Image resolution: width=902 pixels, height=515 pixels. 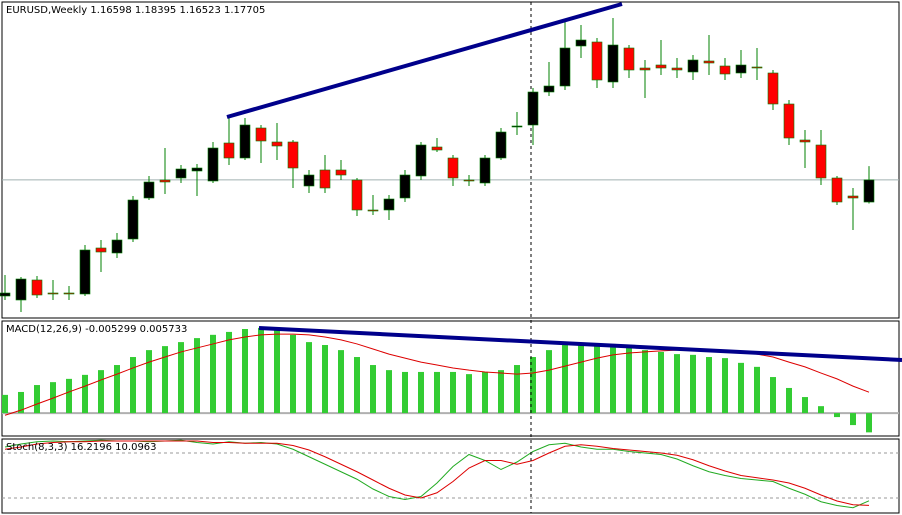 I want to click on macd-title: MACD(12,26,9) -0.005299 0.005733, so click(x=96, y=329).